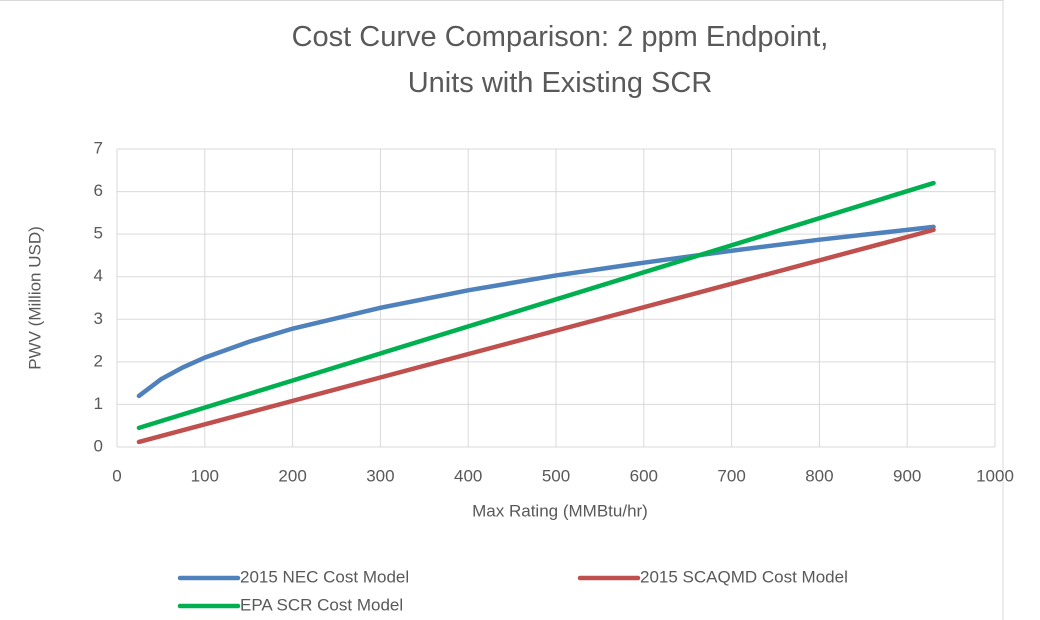 Image resolution: width=1040 pixels, height=620 pixels. What do you see at coordinates (98, 360) in the screenshot?
I see `y-tick-label: 2` at bounding box center [98, 360].